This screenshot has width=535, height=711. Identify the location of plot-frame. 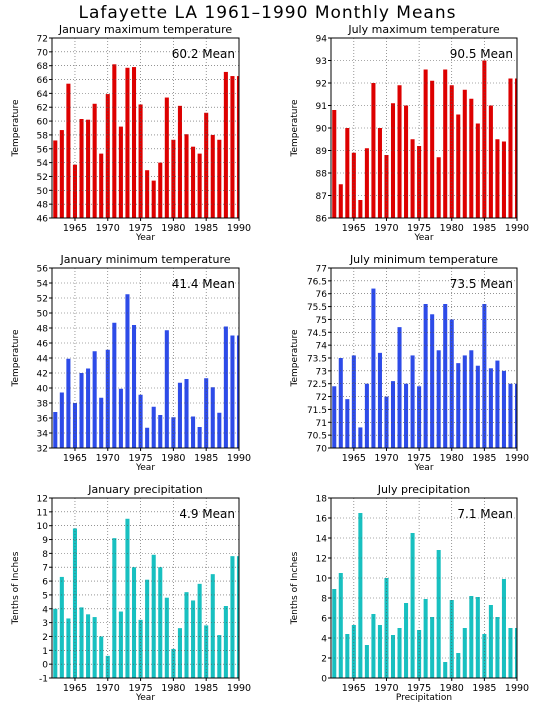
(424, 128).